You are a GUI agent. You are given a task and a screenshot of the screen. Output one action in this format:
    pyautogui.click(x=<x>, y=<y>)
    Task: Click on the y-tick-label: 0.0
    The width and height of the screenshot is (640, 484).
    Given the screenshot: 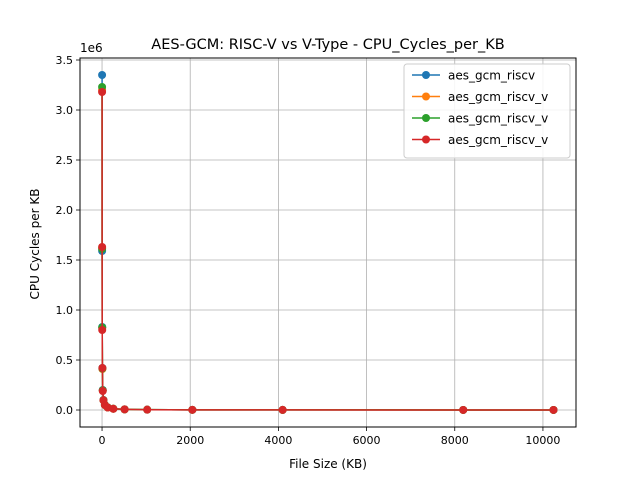 What is the action you would take?
    pyautogui.click(x=65, y=410)
    